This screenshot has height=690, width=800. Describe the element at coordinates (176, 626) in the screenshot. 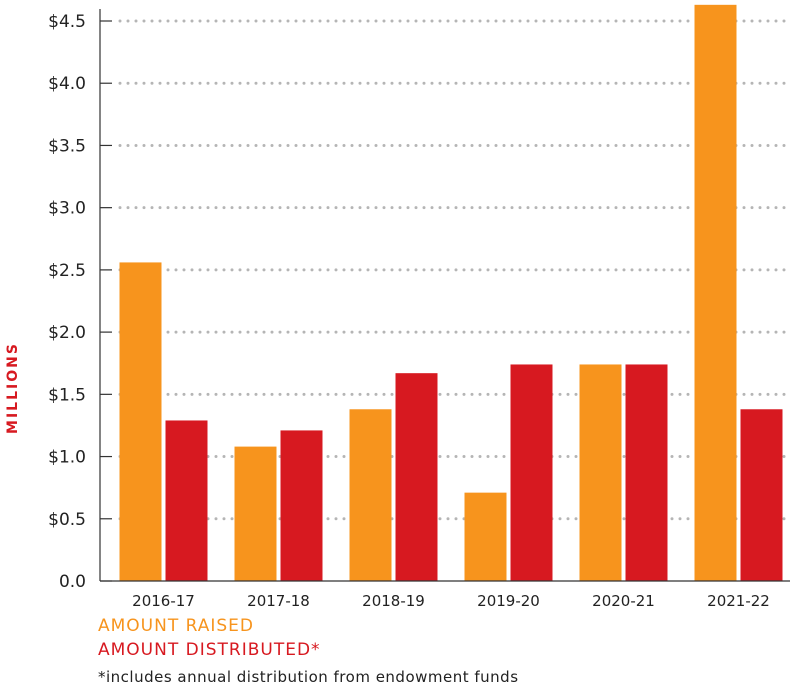

I see `legend-amount-raised: AMOUNT RAISED` at that location.